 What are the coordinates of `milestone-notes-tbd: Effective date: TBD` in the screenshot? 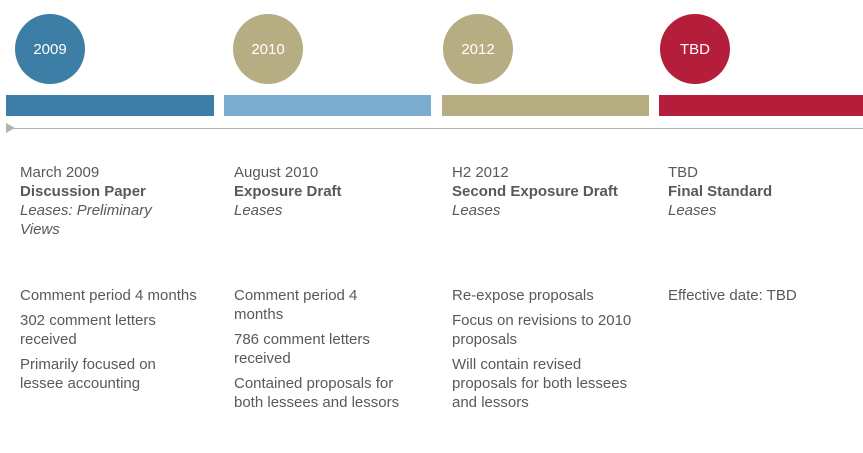 It's located at (758, 298).